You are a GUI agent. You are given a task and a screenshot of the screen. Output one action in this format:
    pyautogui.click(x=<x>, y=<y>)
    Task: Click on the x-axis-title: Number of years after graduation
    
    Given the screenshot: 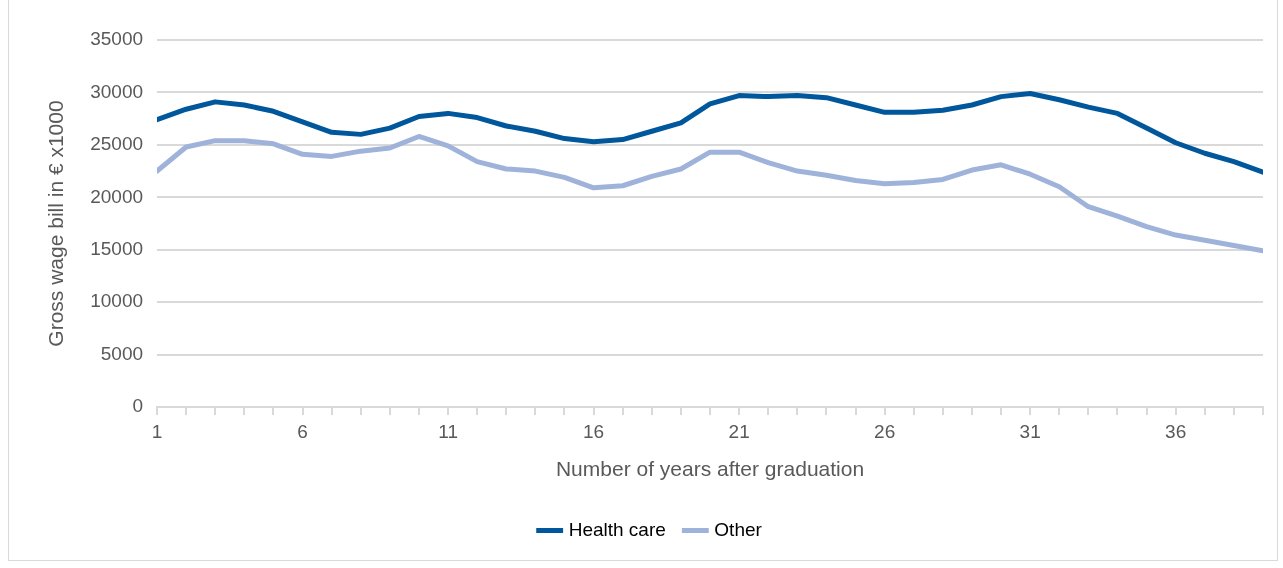 What is the action you would take?
    pyautogui.click(x=710, y=469)
    